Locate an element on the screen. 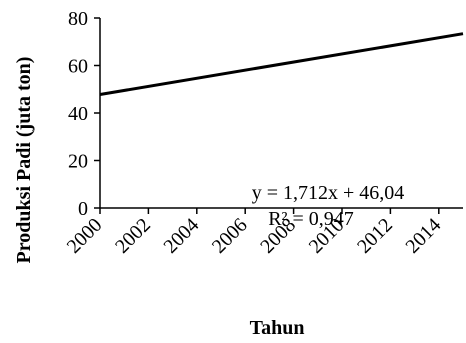  r-squared-label: R² = 0,947 is located at coordinates (311, 219).